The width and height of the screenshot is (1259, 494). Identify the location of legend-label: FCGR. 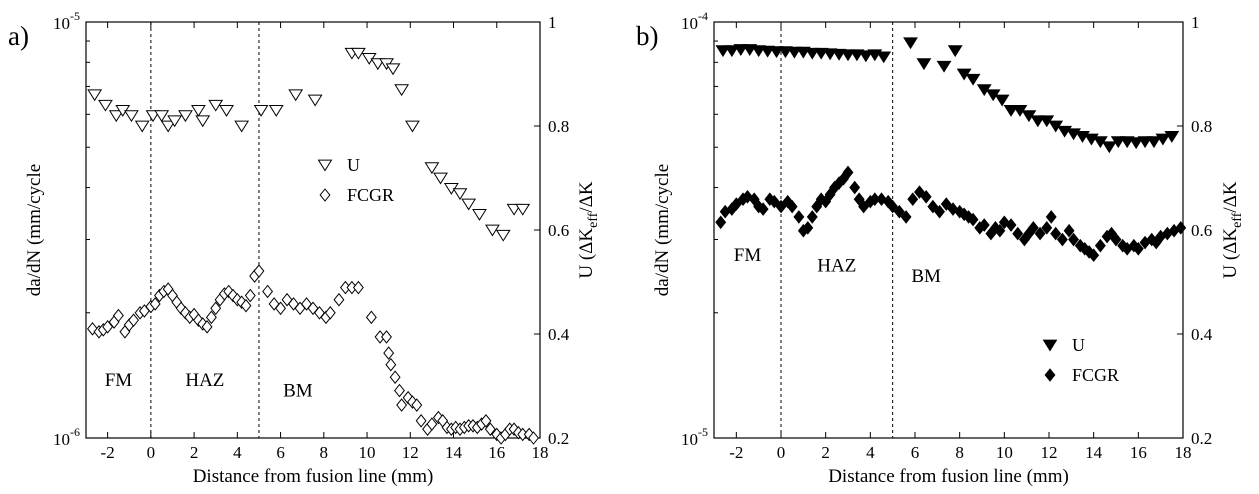
(370, 195).